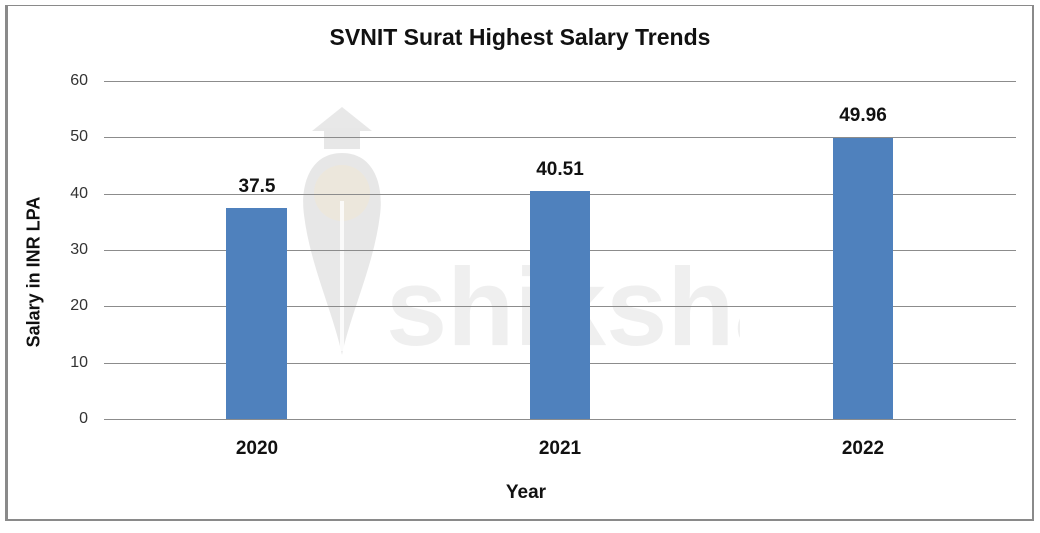 This screenshot has width=1040, height=533. What do you see at coordinates (863, 448) in the screenshot?
I see `x-tick-2022: 2022` at bounding box center [863, 448].